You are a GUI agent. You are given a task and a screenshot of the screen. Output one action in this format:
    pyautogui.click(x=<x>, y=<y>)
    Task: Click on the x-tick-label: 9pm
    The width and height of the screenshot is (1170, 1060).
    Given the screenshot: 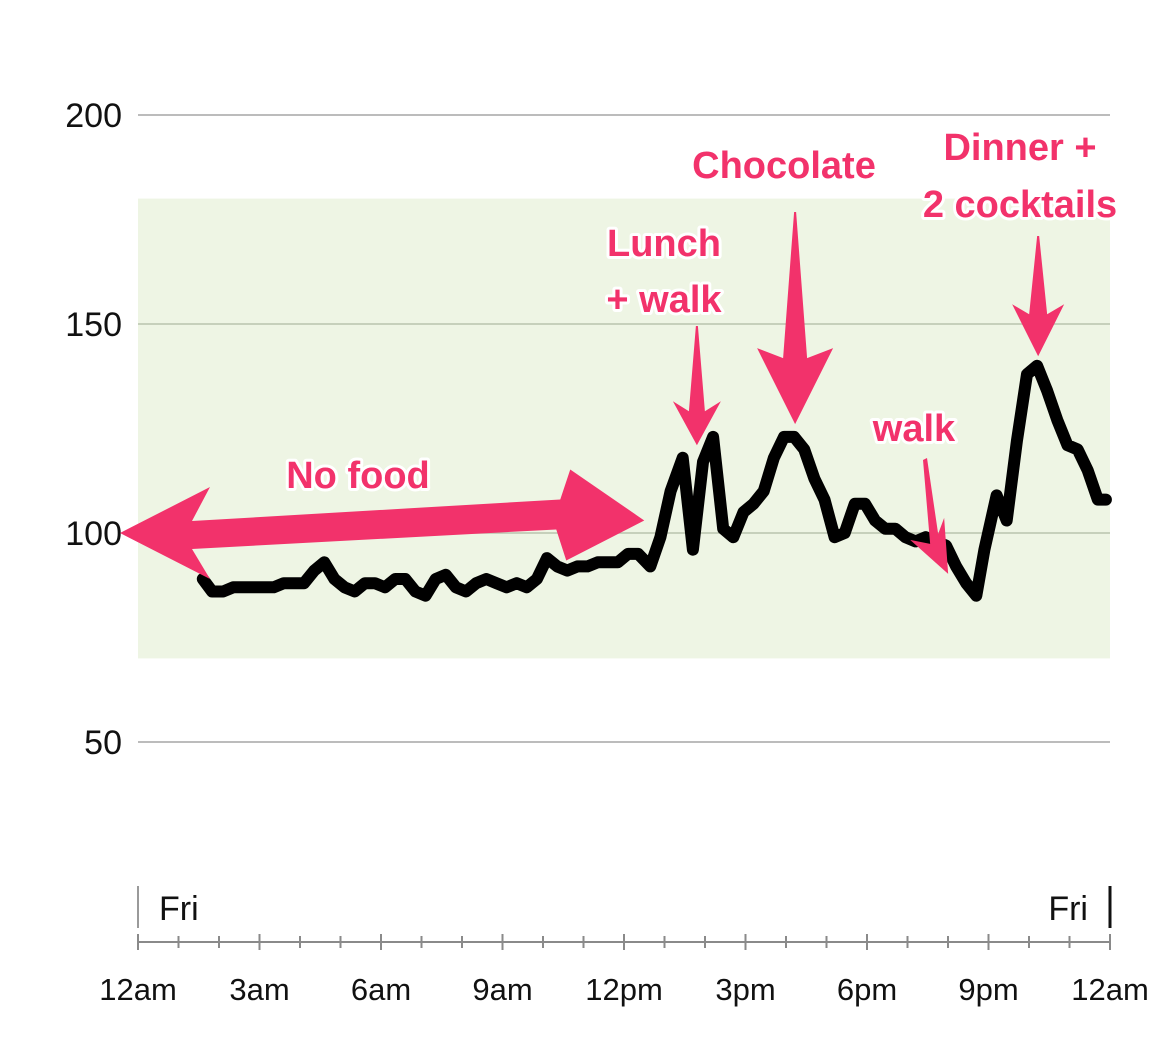 What is the action you would take?
    pyautogui.click(x=988, y=989)
    